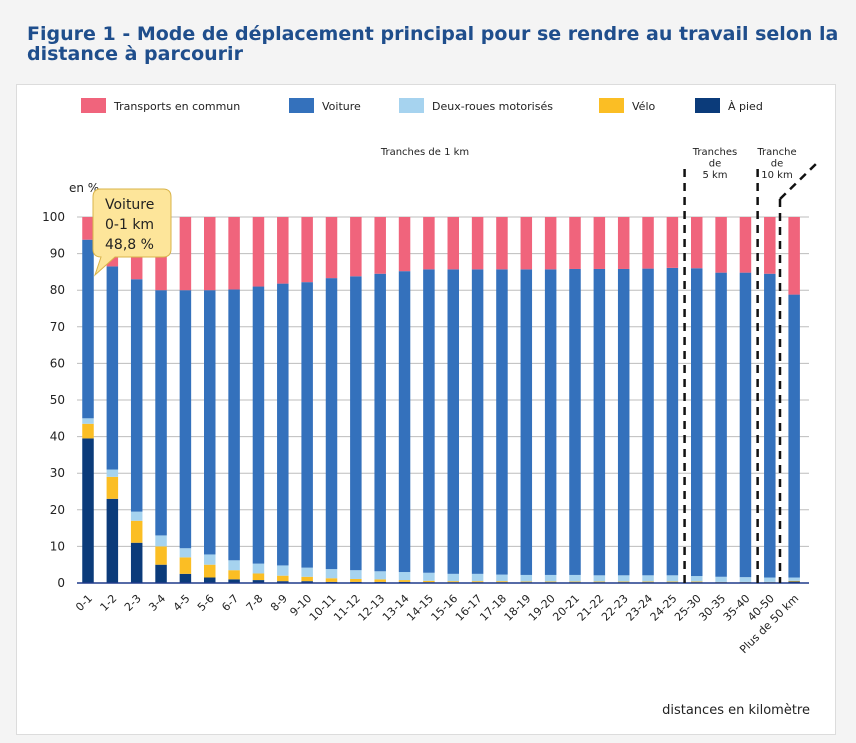 This screenshot has width=856, height=743. Describe the element at coordinates (591, 608) in the screenshot. I see `x-tick-label: 21-22` at that location.